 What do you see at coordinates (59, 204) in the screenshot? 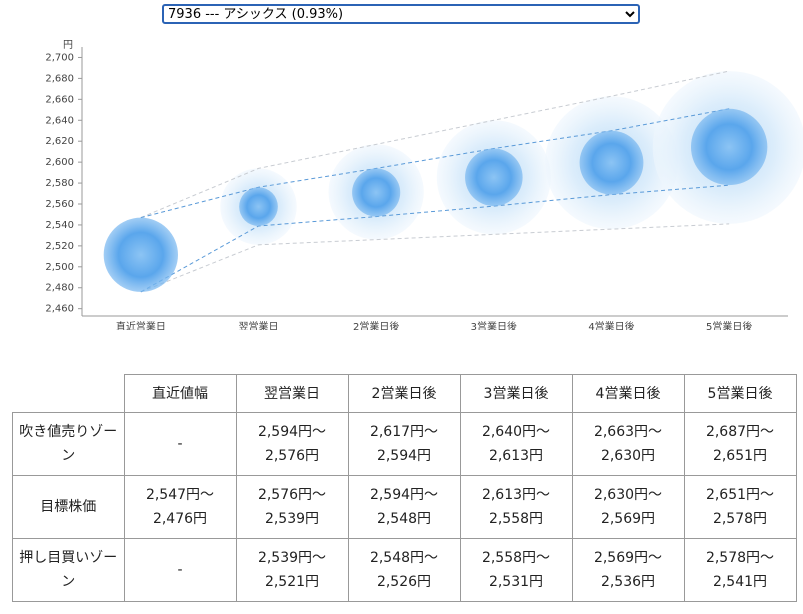
I see `y-tick-label: 2,560` at bounding box center [59, 204].